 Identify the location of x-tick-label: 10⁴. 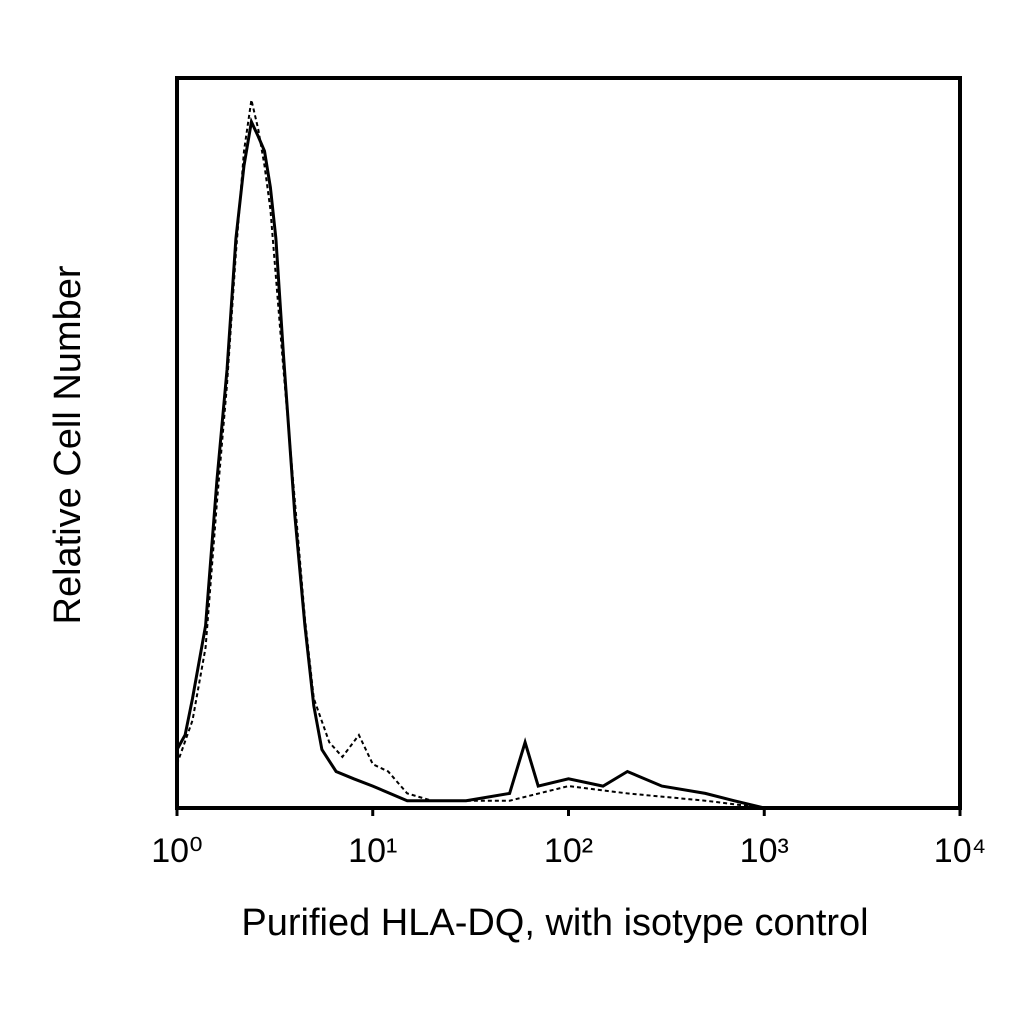
(960, 851).